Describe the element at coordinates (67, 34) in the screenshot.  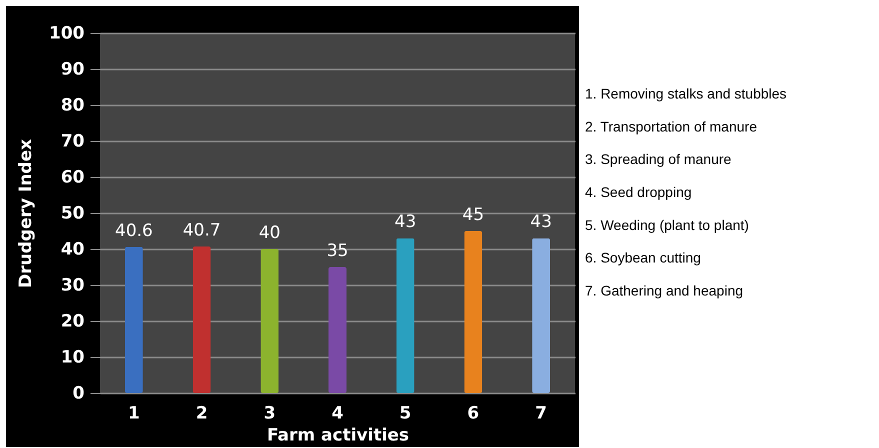
I see `y-tick-label: 100` at that location.